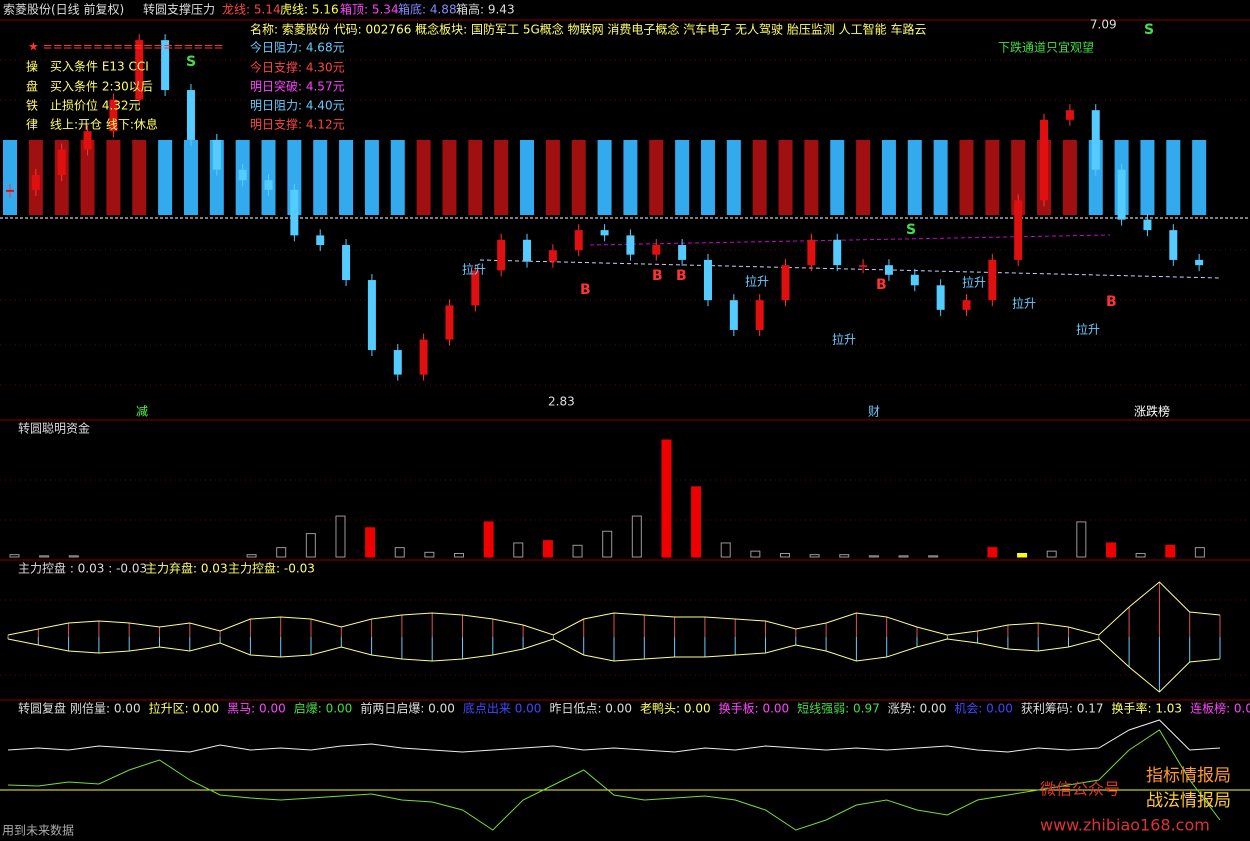 The height and width of the screenshot is (841, 1250). I want to click on header-item: 虎线: 5.16, so click(309, 10).